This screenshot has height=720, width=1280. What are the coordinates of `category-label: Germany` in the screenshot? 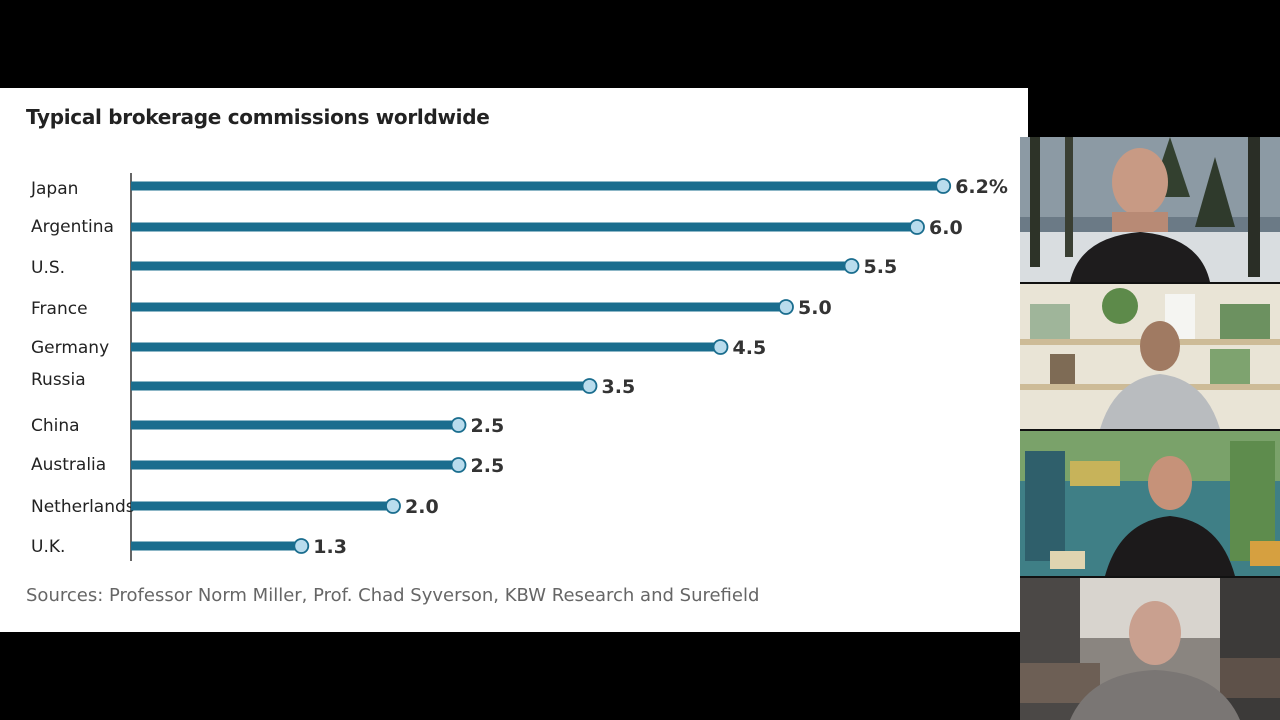 It's located at (70, 348).